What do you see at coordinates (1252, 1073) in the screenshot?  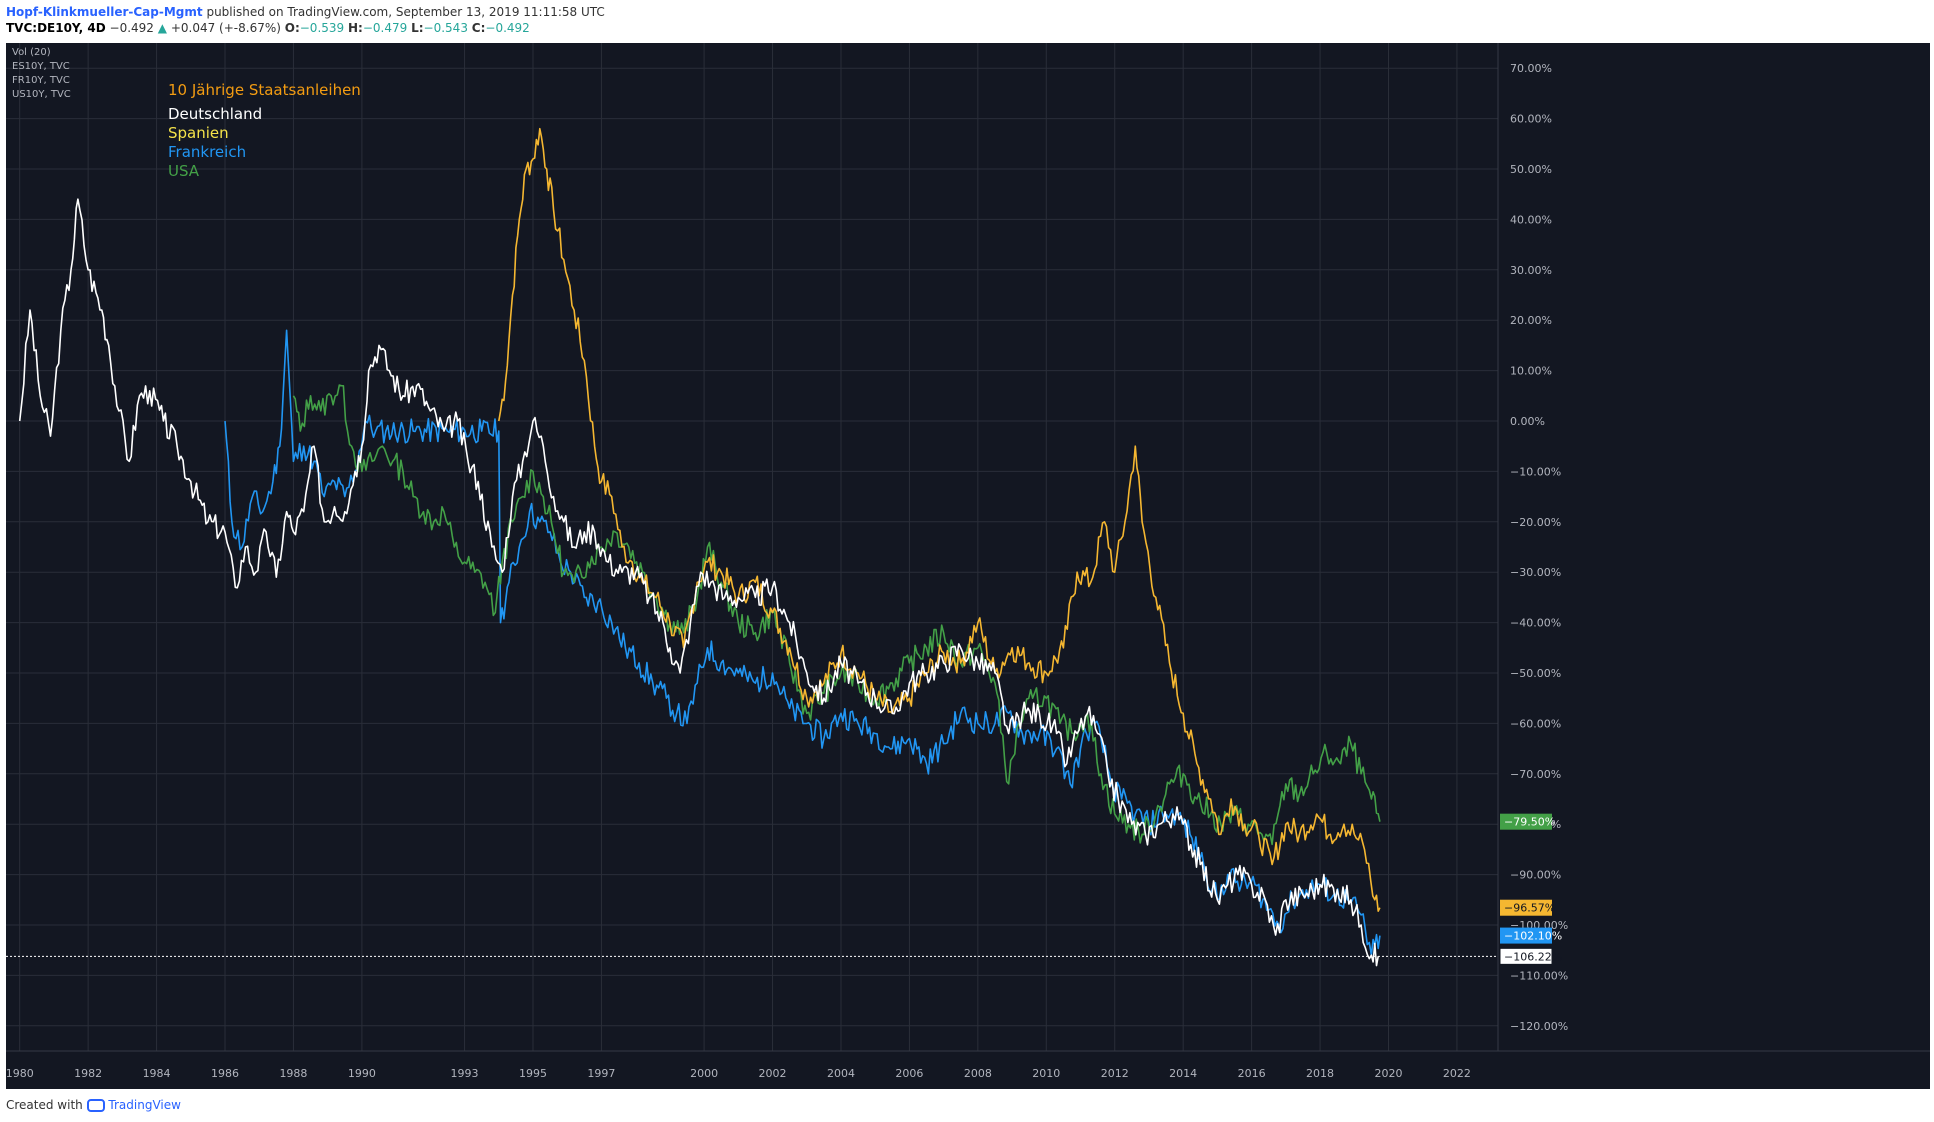 I see `x-tick-label: 2016` at bounding box center [1252, 1073].